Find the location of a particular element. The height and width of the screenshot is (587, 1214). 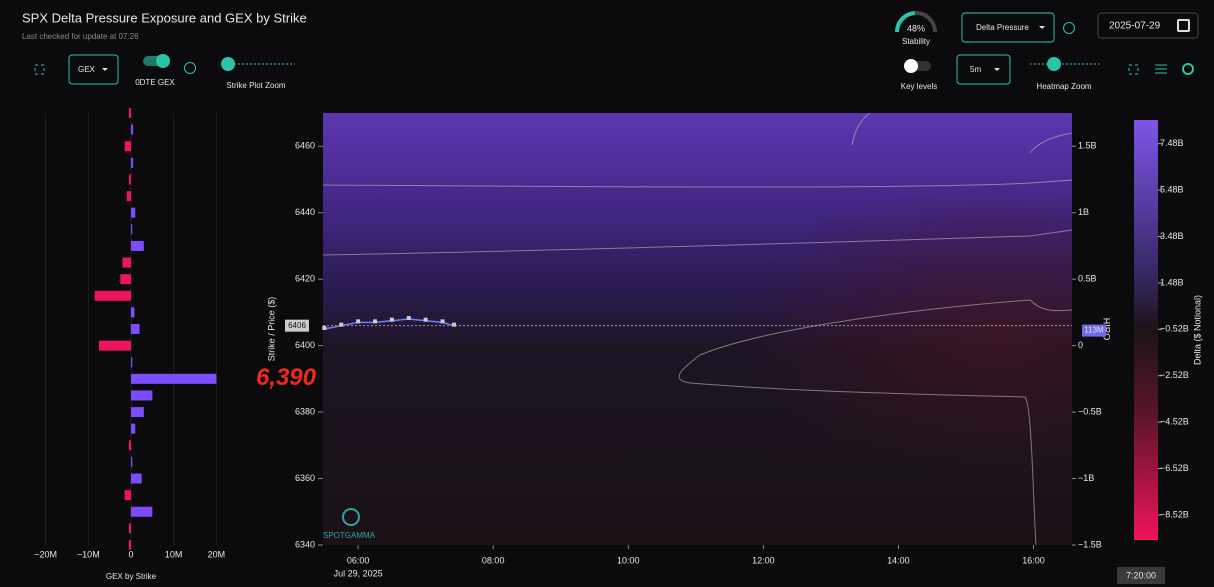

x-tick-label: 16:00 is located at coordinates (1033, 560).